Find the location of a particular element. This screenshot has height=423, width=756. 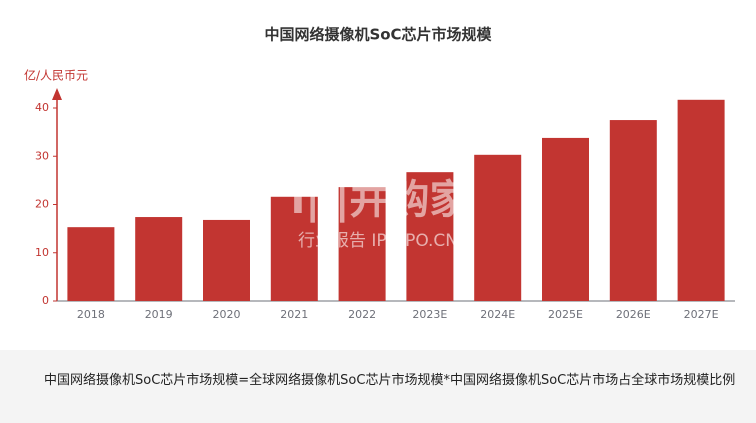

x-tick-label: 2026E is located at coordinates (633, 314).